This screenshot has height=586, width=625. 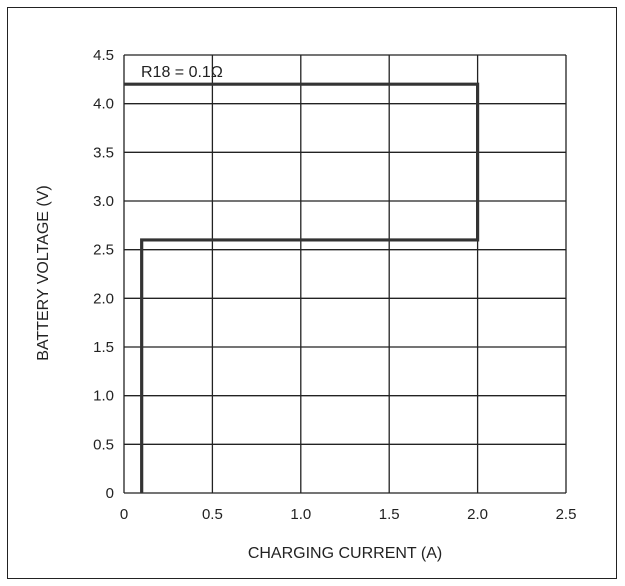 I want to click on y-tick-label-9: 4.5, so click(x=103, y=55).